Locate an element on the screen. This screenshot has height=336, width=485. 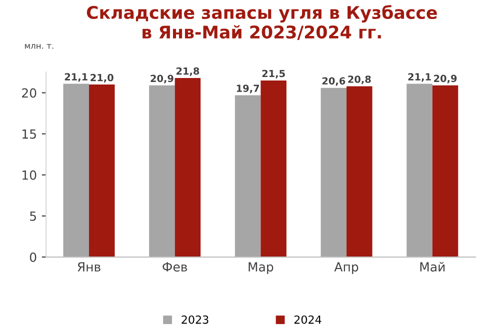
data-label: 21,8 is located at coordinates (188, 71).